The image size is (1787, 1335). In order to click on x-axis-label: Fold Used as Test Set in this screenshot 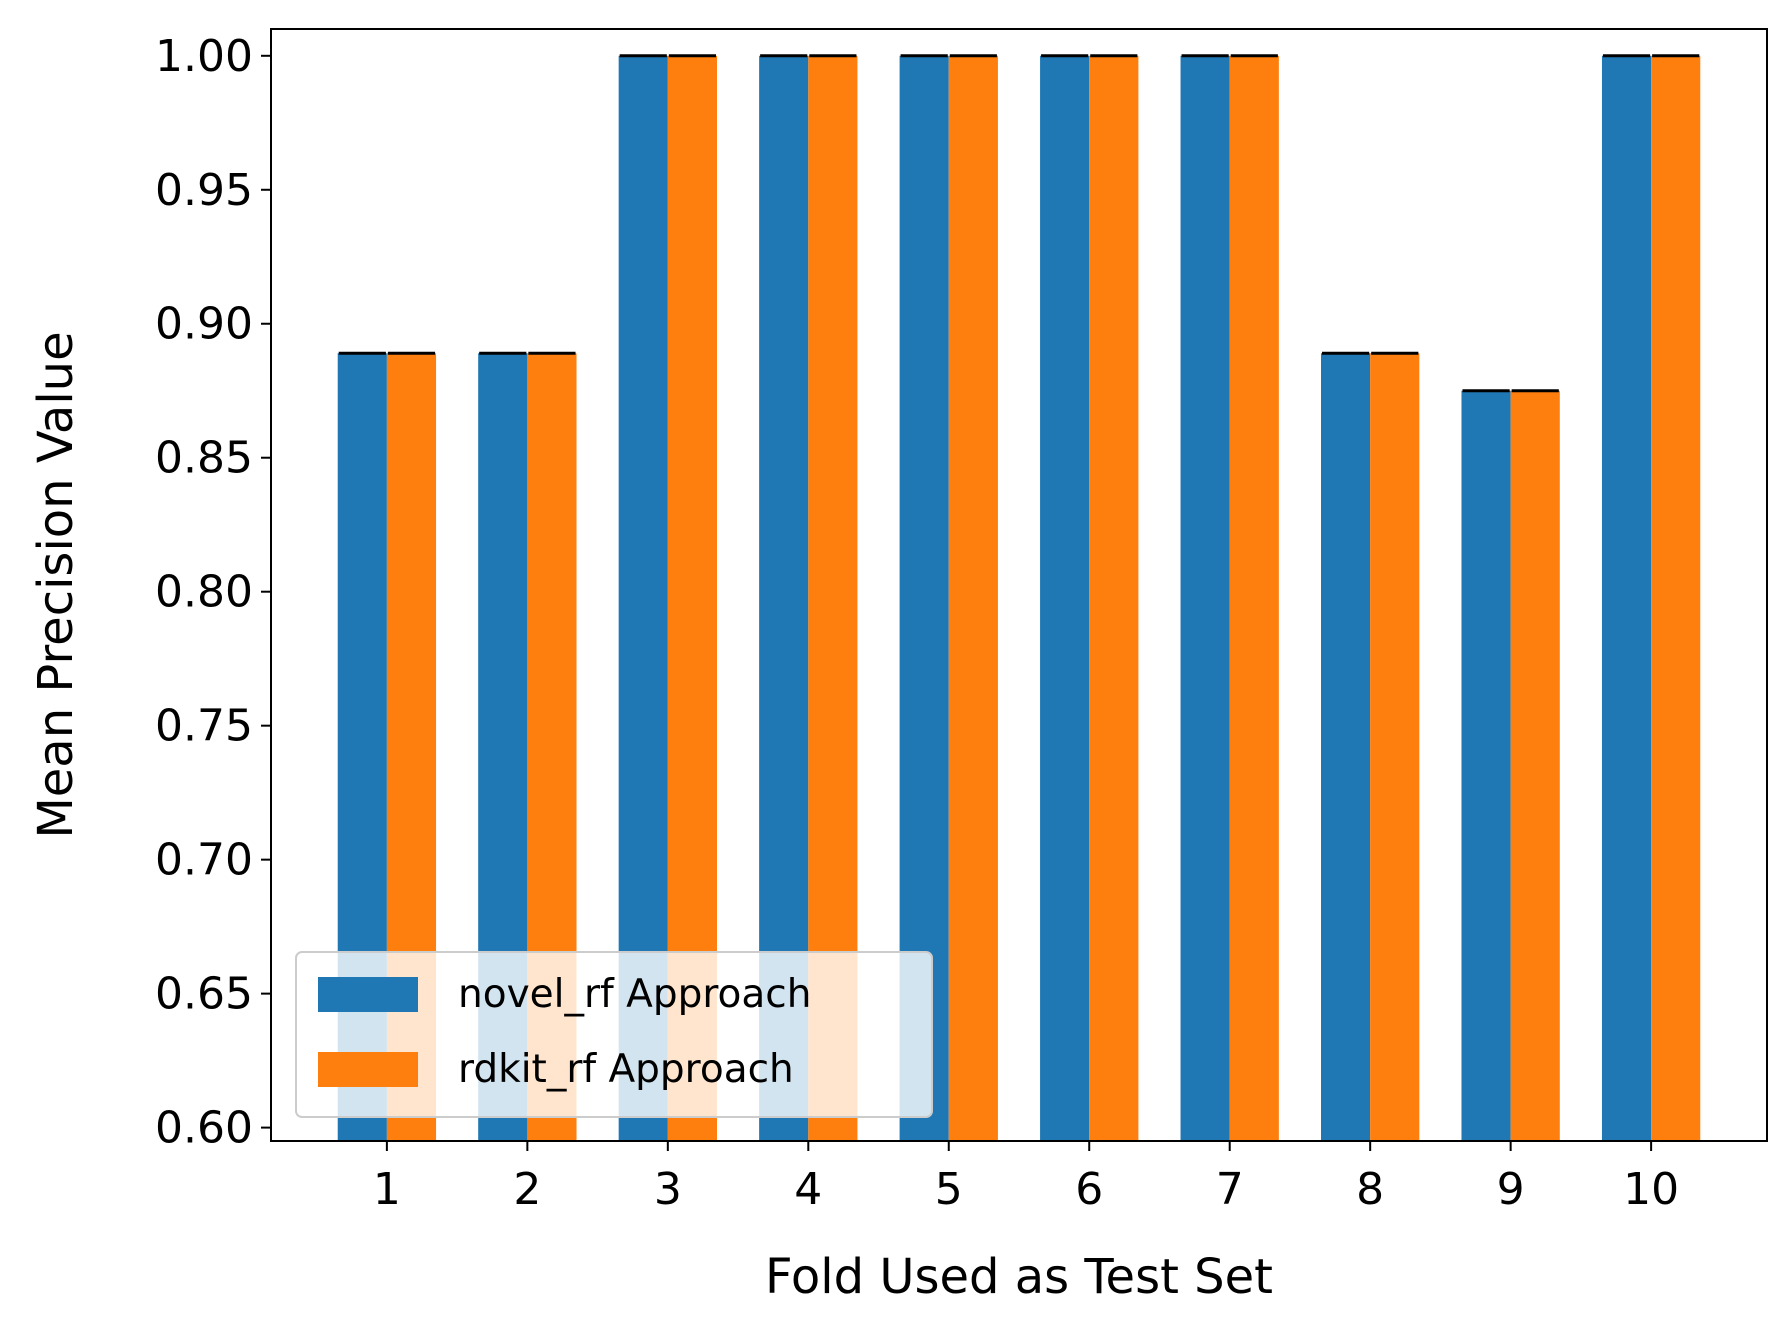, I will do `click(1019, 1277)`.